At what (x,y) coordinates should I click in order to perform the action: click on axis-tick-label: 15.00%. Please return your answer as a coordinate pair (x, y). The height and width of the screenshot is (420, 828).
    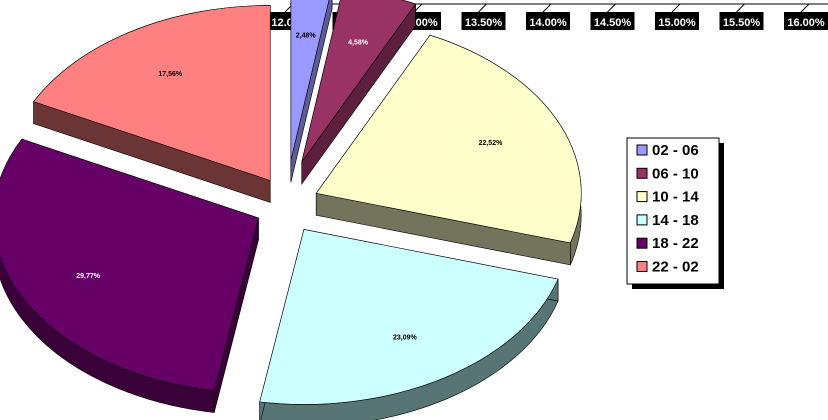
    Looking at the image, I should click on (677, 23).